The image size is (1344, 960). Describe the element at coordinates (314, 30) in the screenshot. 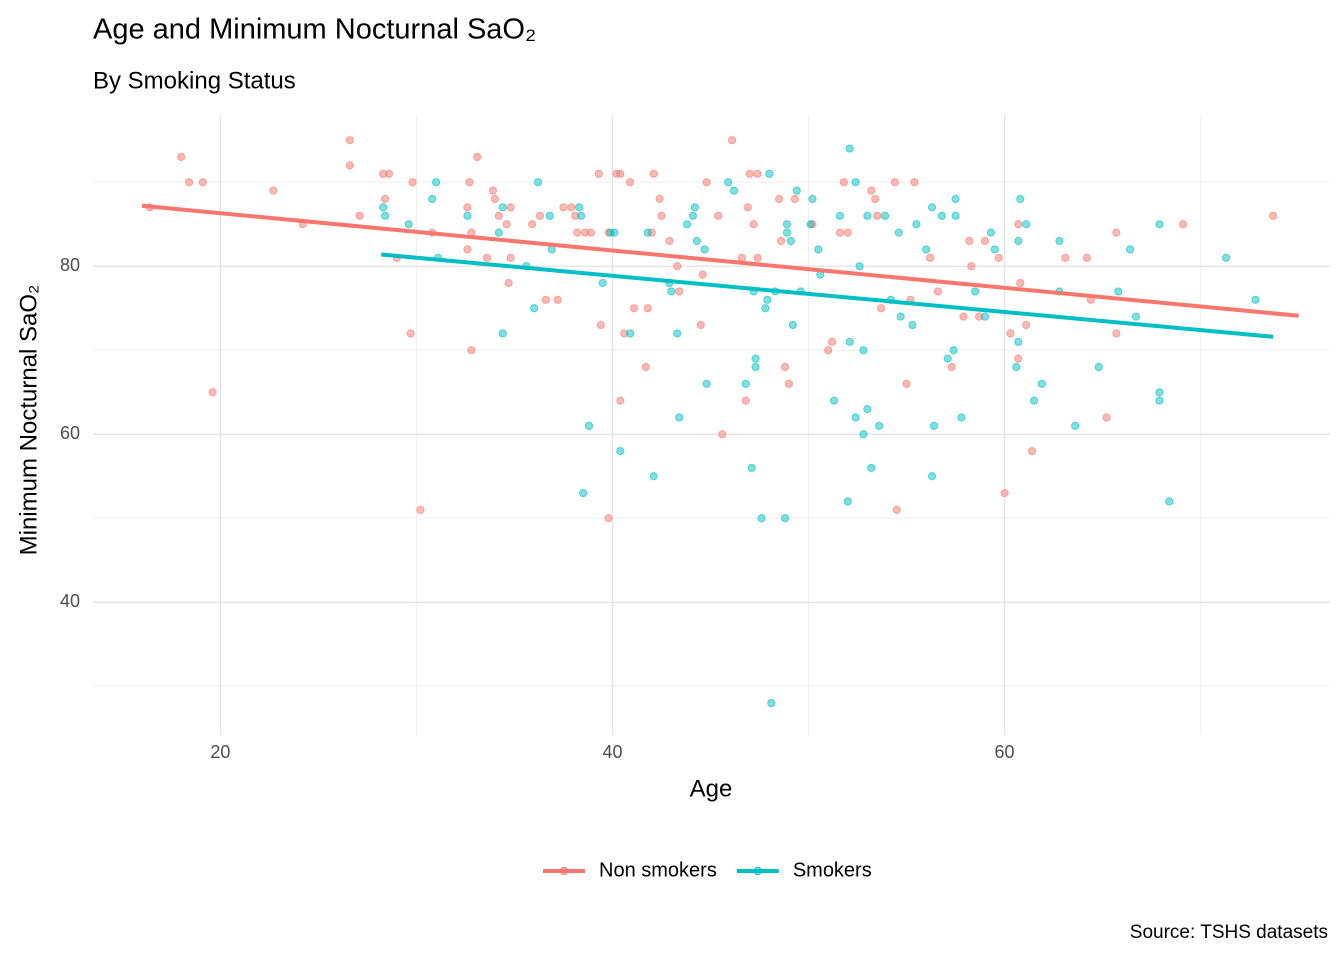

I see `chart-title: Age and Minimum Nocturnal SaO₂` at that location.